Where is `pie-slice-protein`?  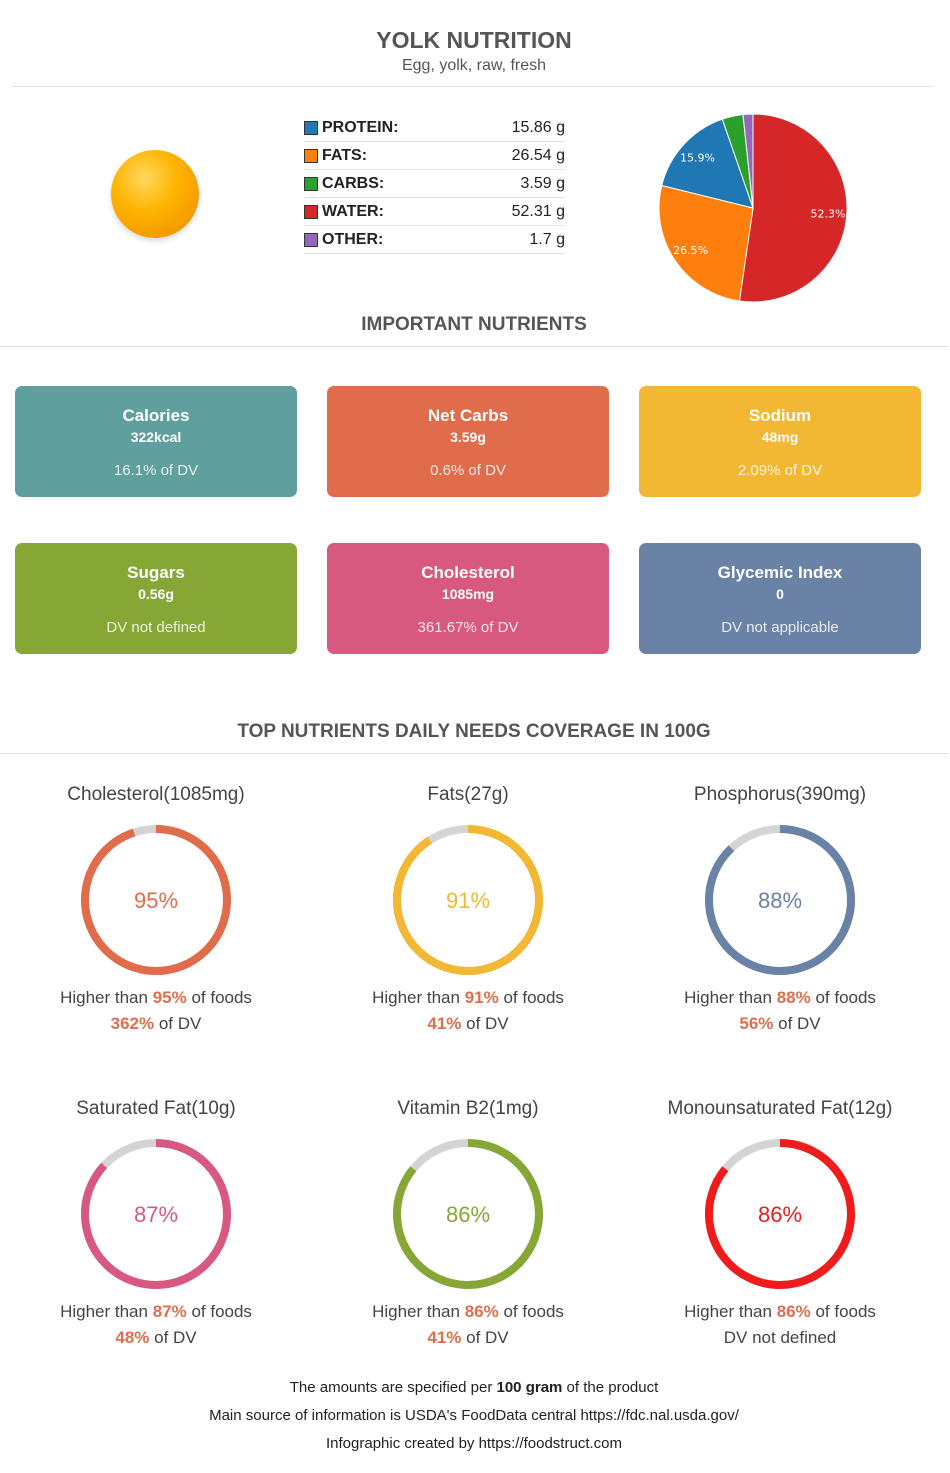 pie-slice-protein is located at coordinates (707, 163).